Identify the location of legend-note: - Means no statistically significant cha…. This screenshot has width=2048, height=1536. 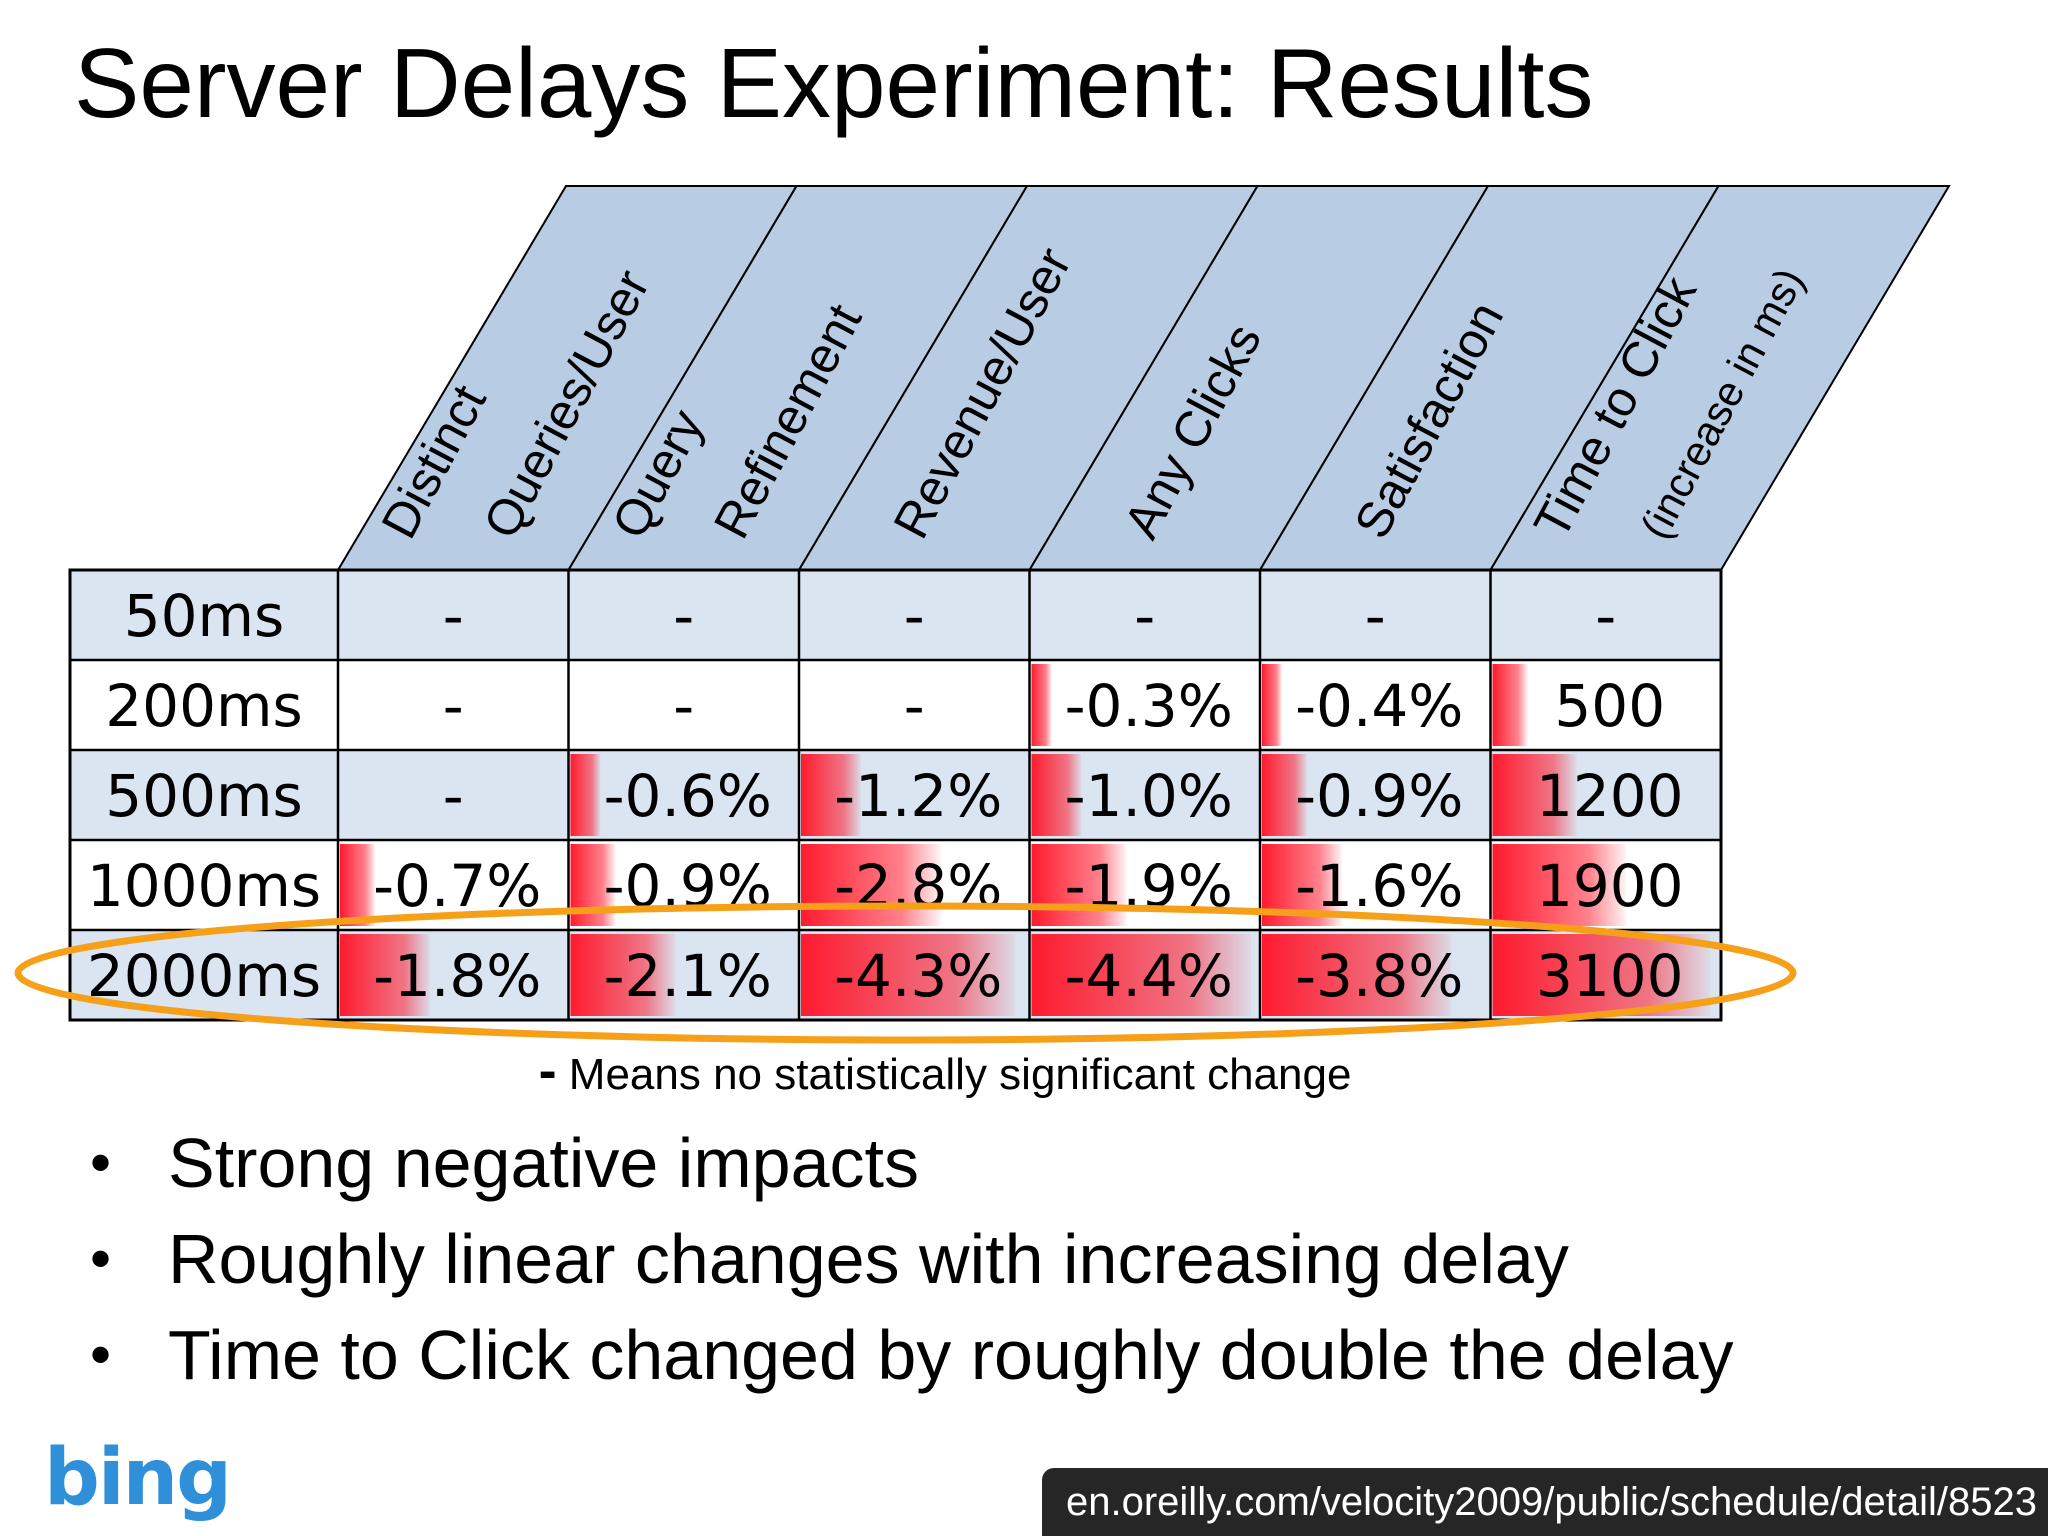
(945, 1071).